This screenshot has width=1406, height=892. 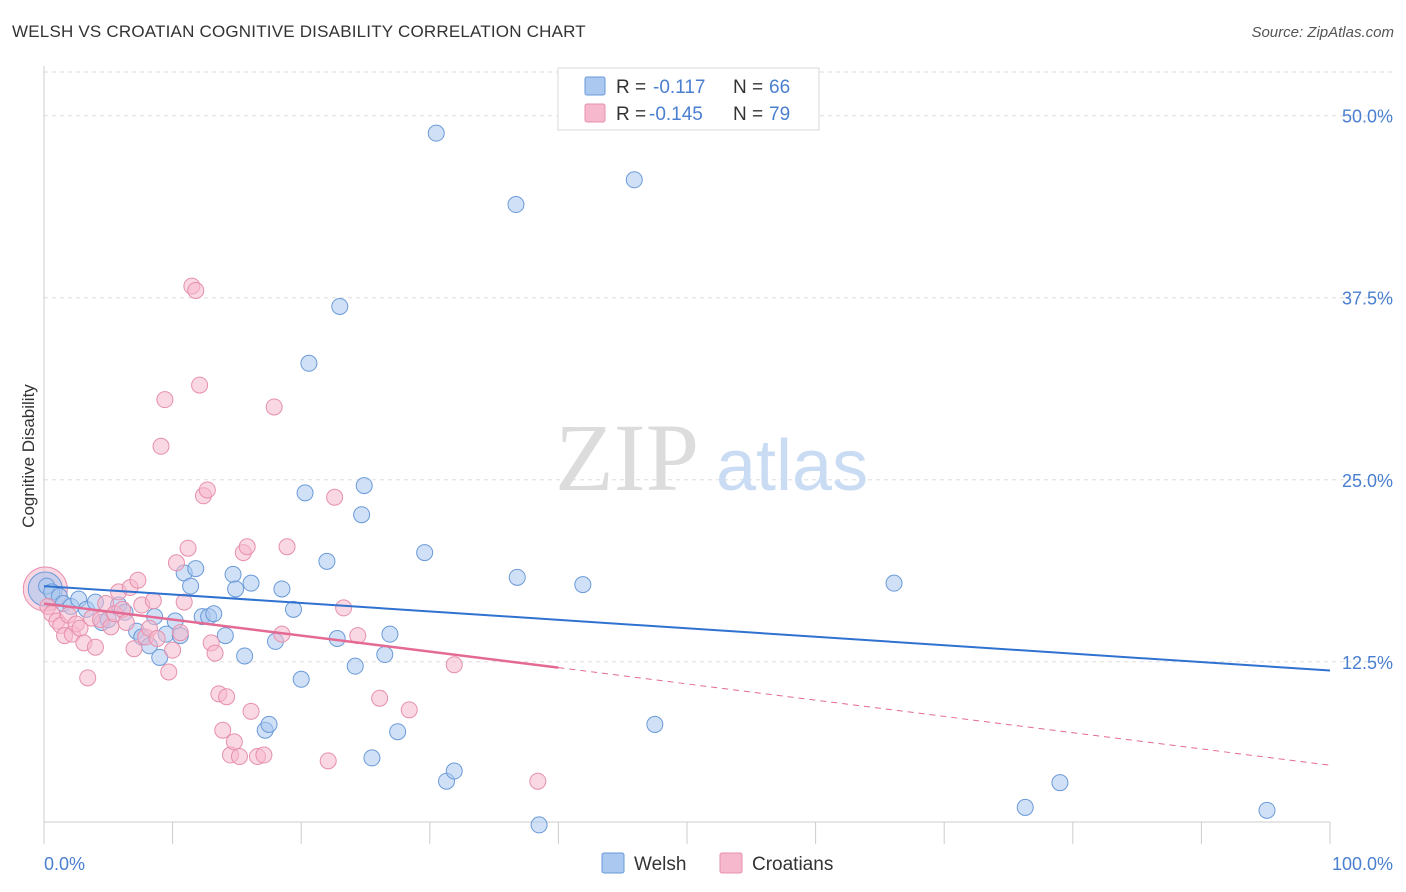 I want to click on watermark-atlas: atlas, so click(x=792, y=466).